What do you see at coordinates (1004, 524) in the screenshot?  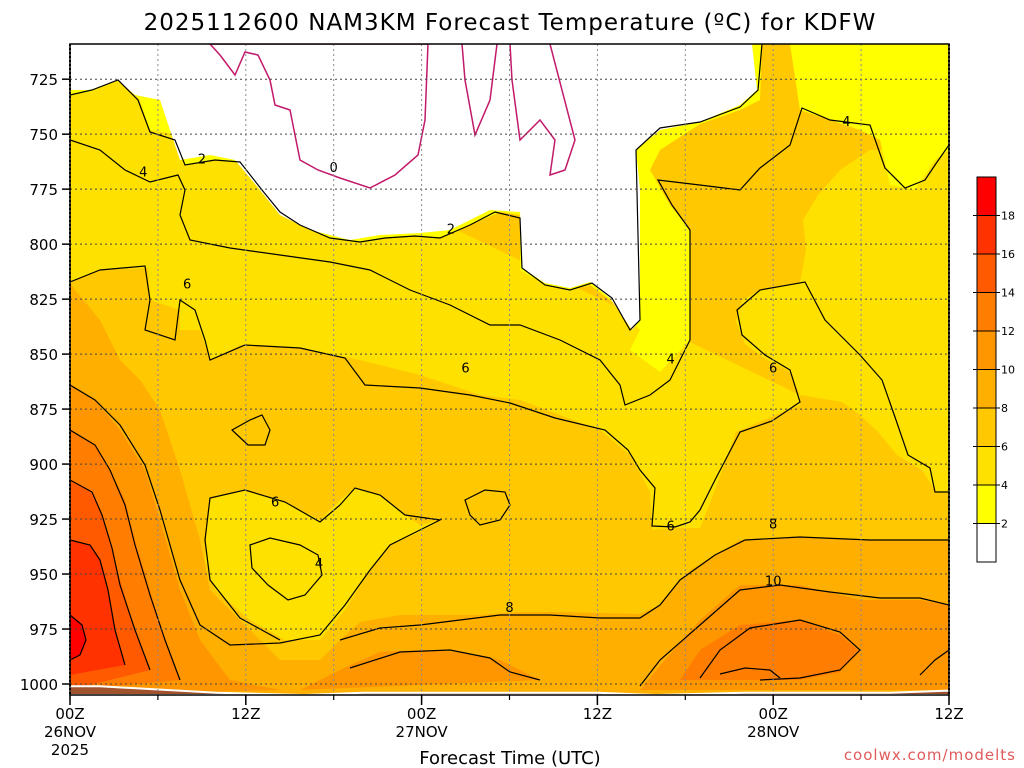 I see `colorbar-label: 2` at bounding box center [1004, 524].